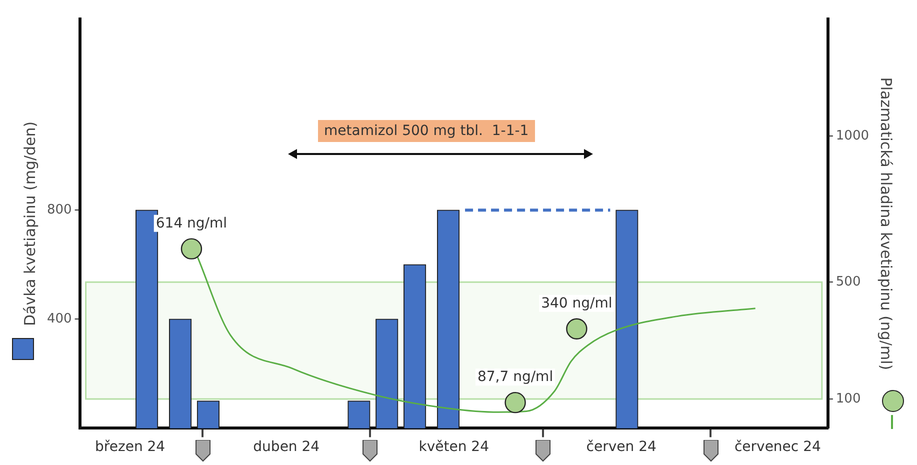 This screenshot has width=917, height=465. Describe the element at coordinates (848, 398) in the screenshot. I see `y2-tick-label: 100` at that location.